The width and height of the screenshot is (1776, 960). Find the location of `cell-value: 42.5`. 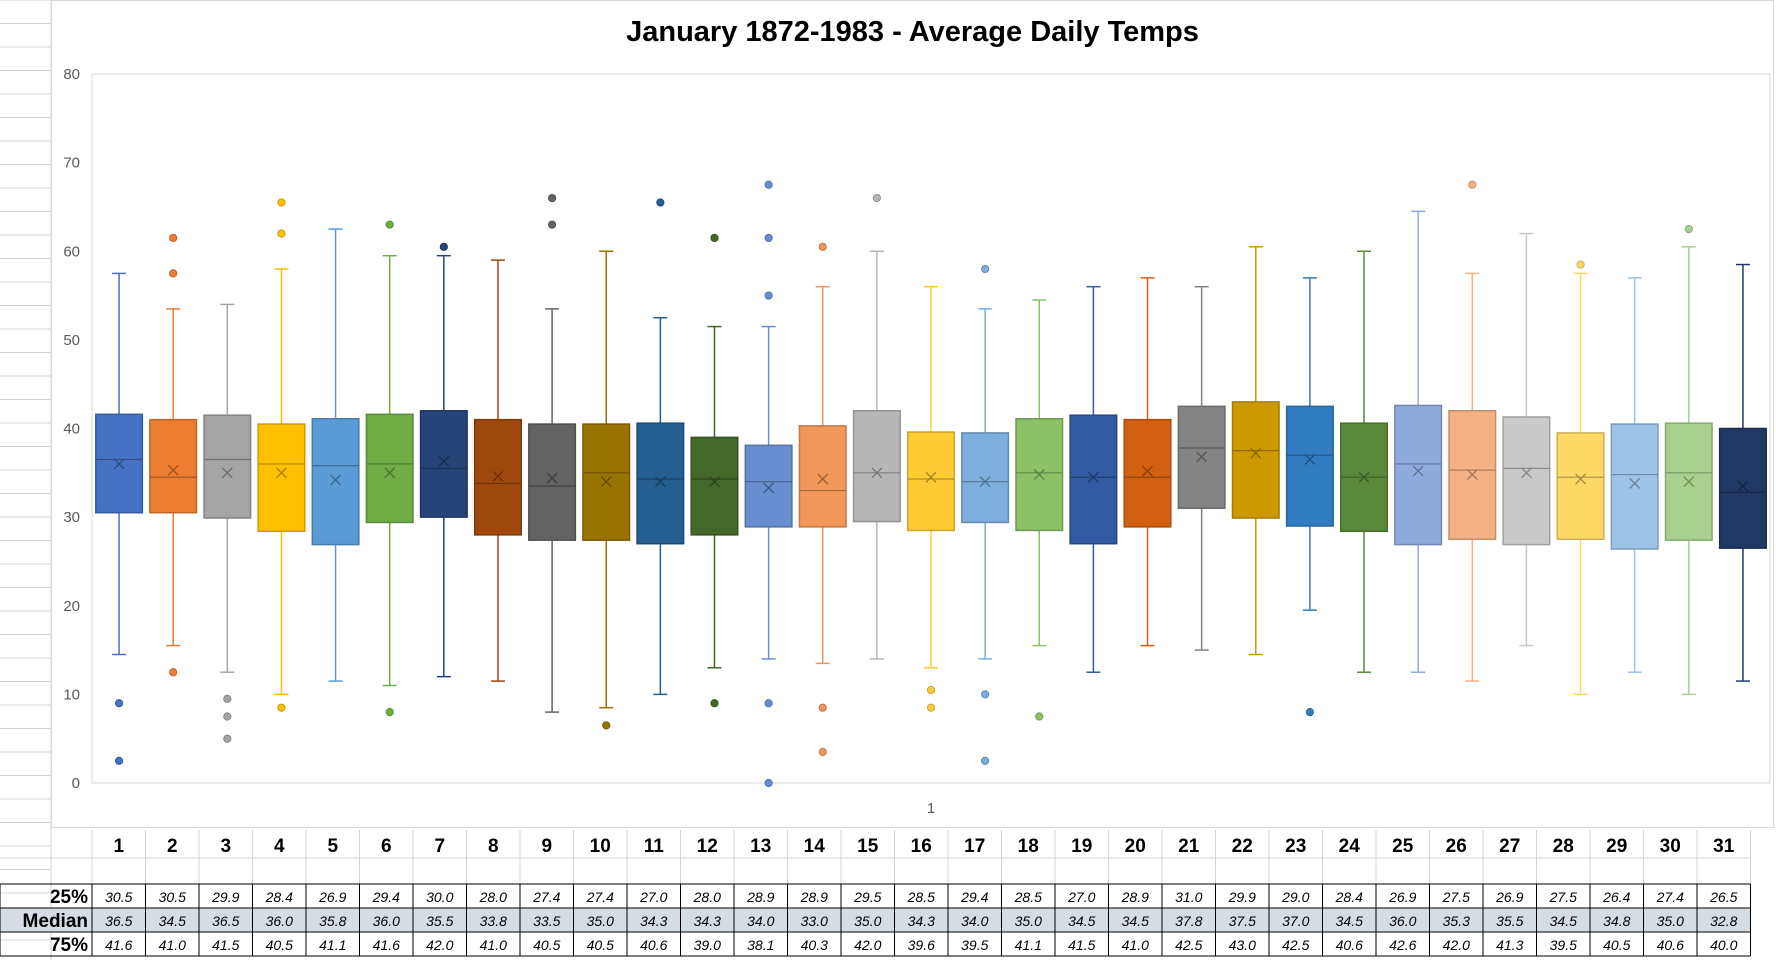

cell-value: 42.5 is located at coordinates (1295, 945).